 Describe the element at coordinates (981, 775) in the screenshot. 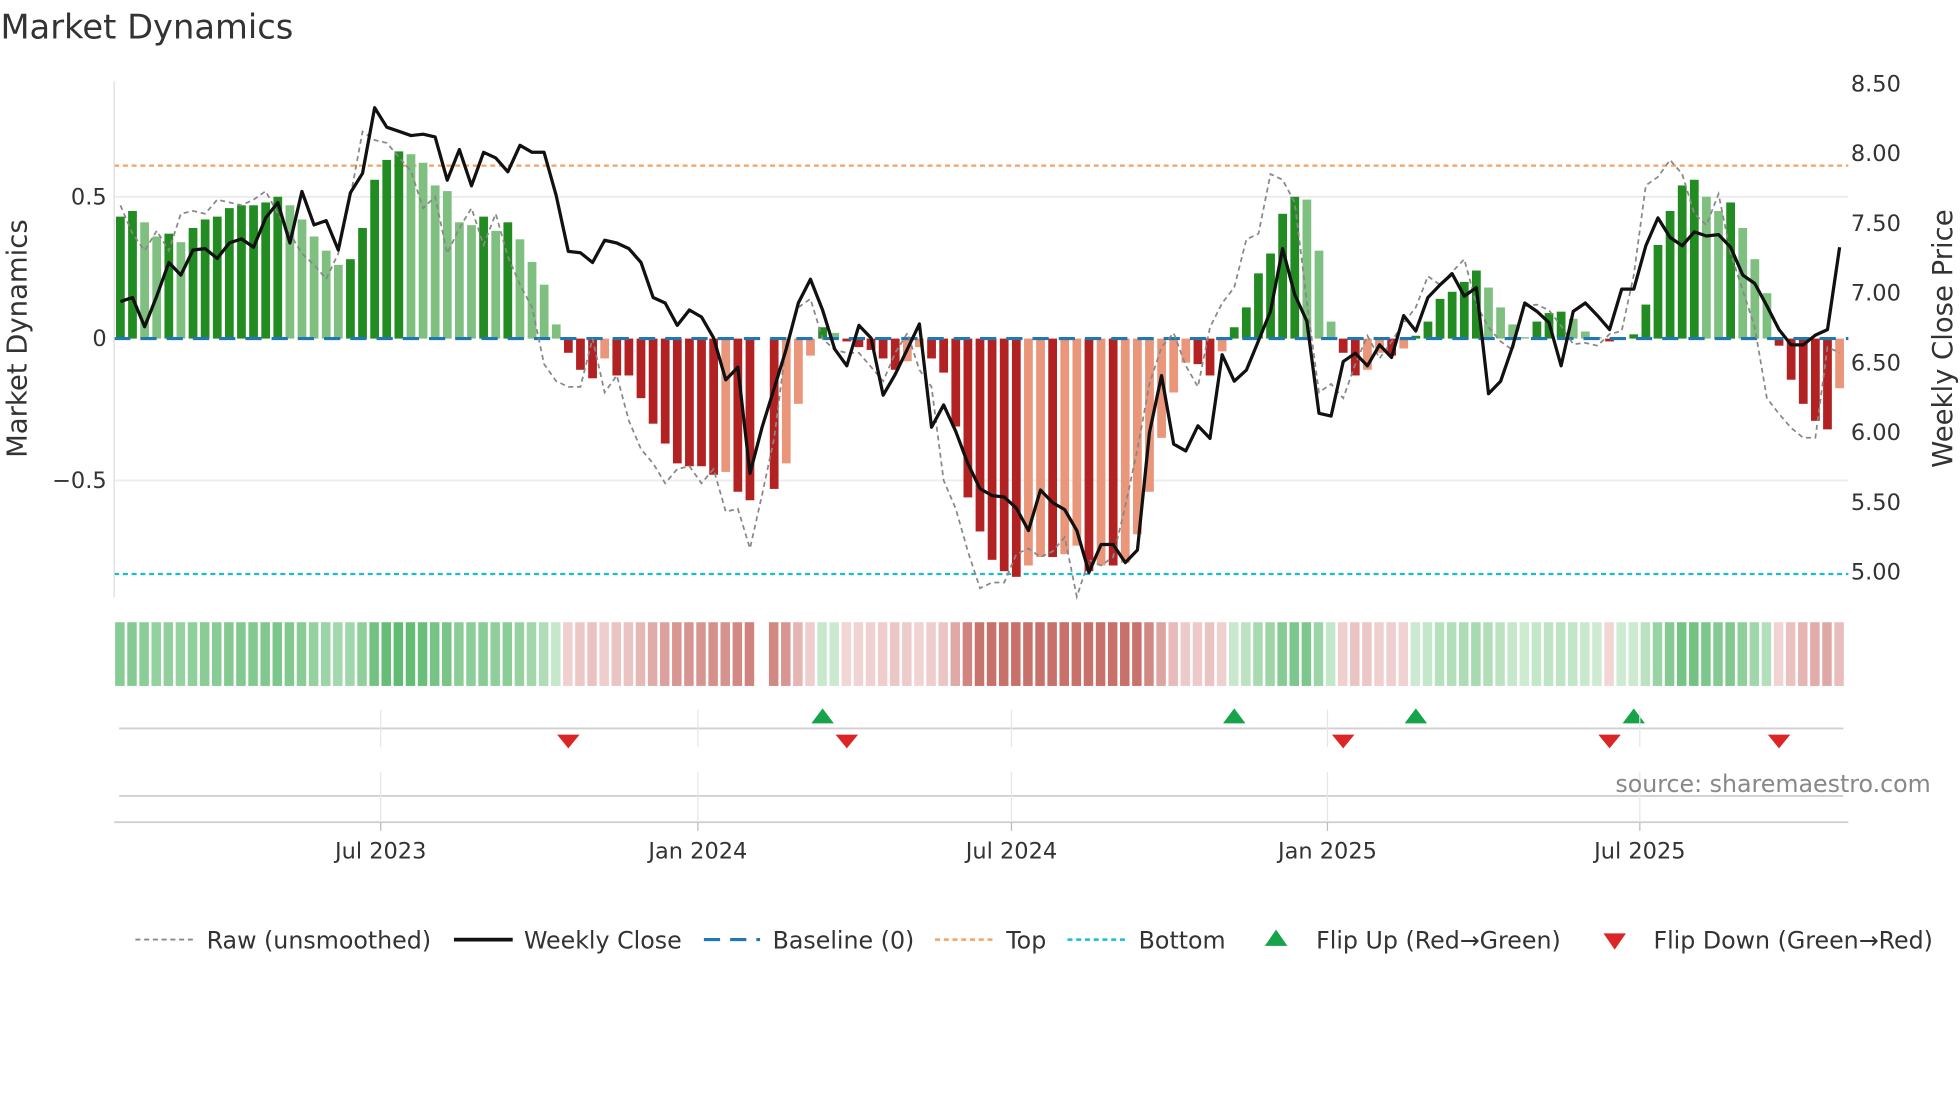

I see `flip-panel` at that location.